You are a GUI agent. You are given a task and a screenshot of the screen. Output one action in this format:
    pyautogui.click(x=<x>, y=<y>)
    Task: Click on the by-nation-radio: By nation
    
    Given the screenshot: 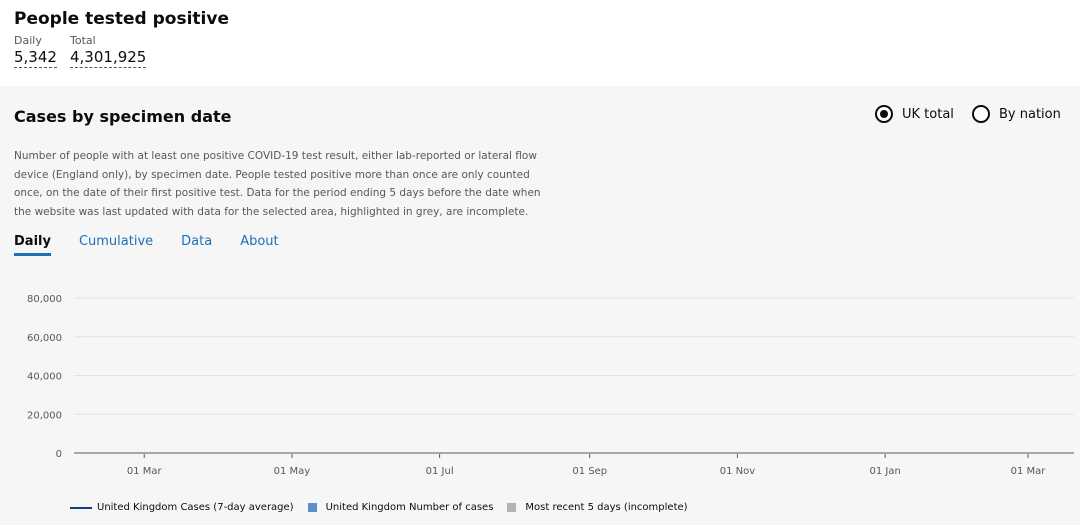 What is the action you would take?
    pyautogui.click(x=1016, y=114)
    